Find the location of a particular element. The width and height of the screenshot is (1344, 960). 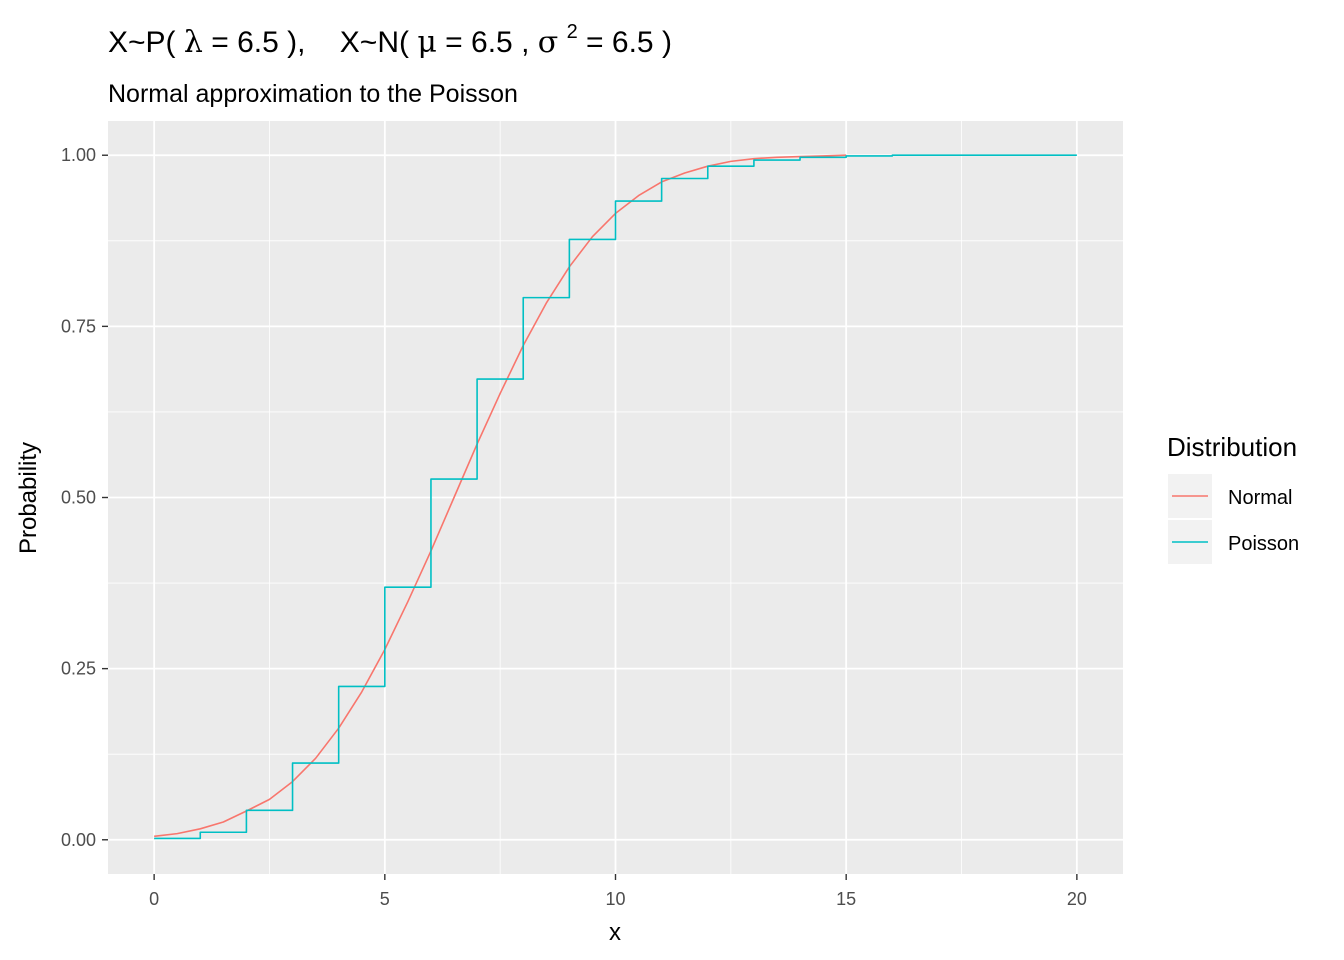

x-axis-title: x is located at coordinates (615, 932).